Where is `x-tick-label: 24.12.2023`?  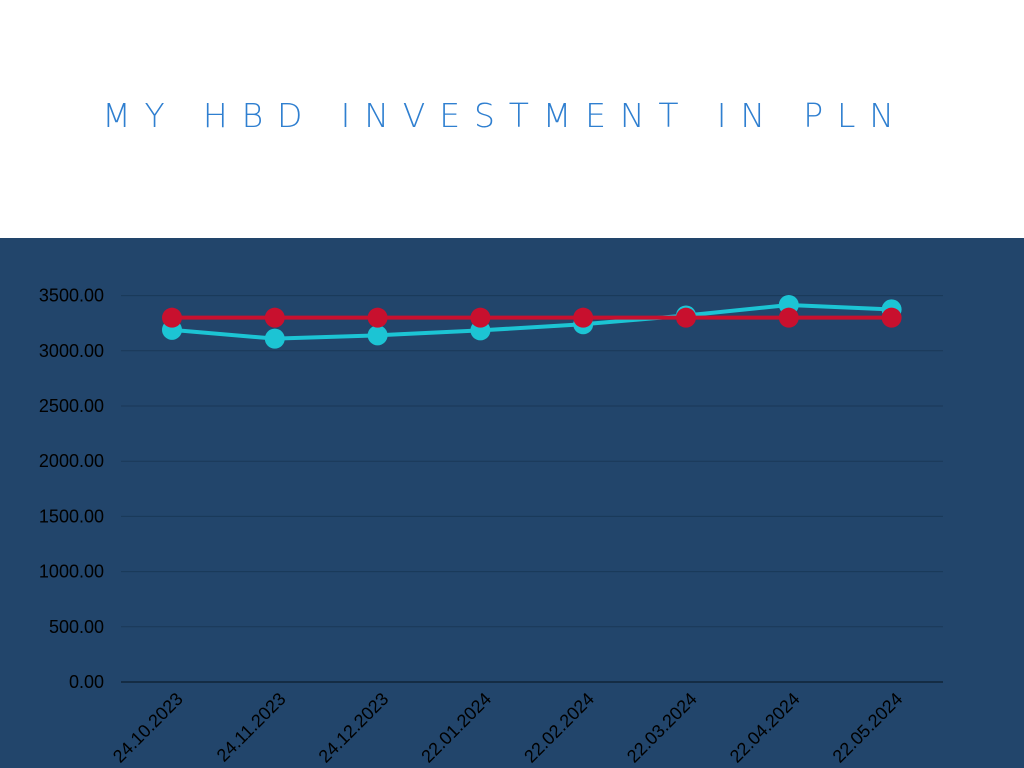
x-tick-label: 24.12.2023 is located at coordinates (354, 728).